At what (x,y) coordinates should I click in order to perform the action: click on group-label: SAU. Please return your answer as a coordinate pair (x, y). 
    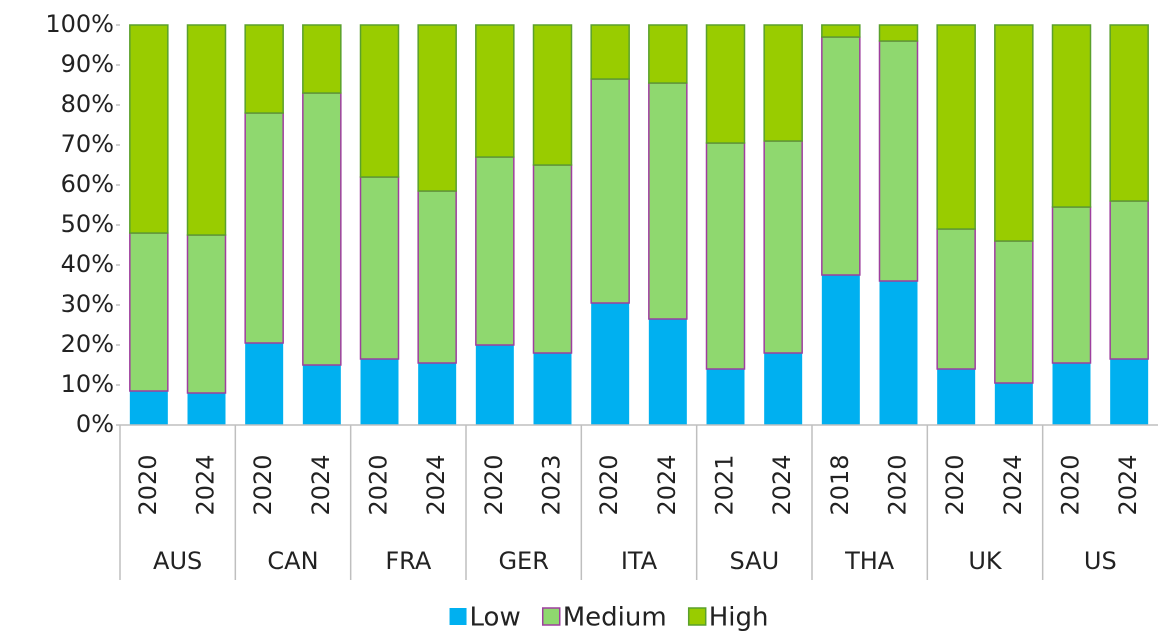
    Looking at the image, I should click on (754, 561).